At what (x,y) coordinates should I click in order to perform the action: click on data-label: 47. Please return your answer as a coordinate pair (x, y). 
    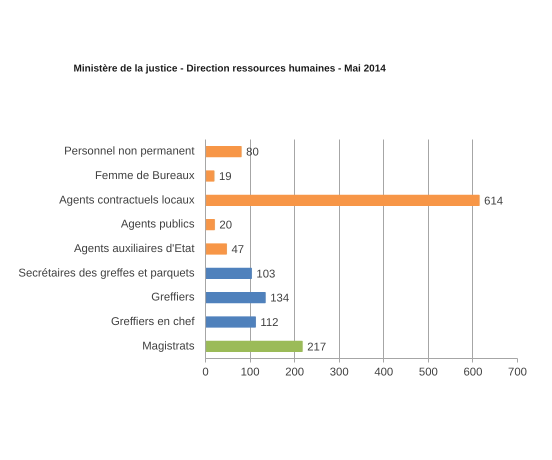
    Looking at the image, I should click on (237, 250).